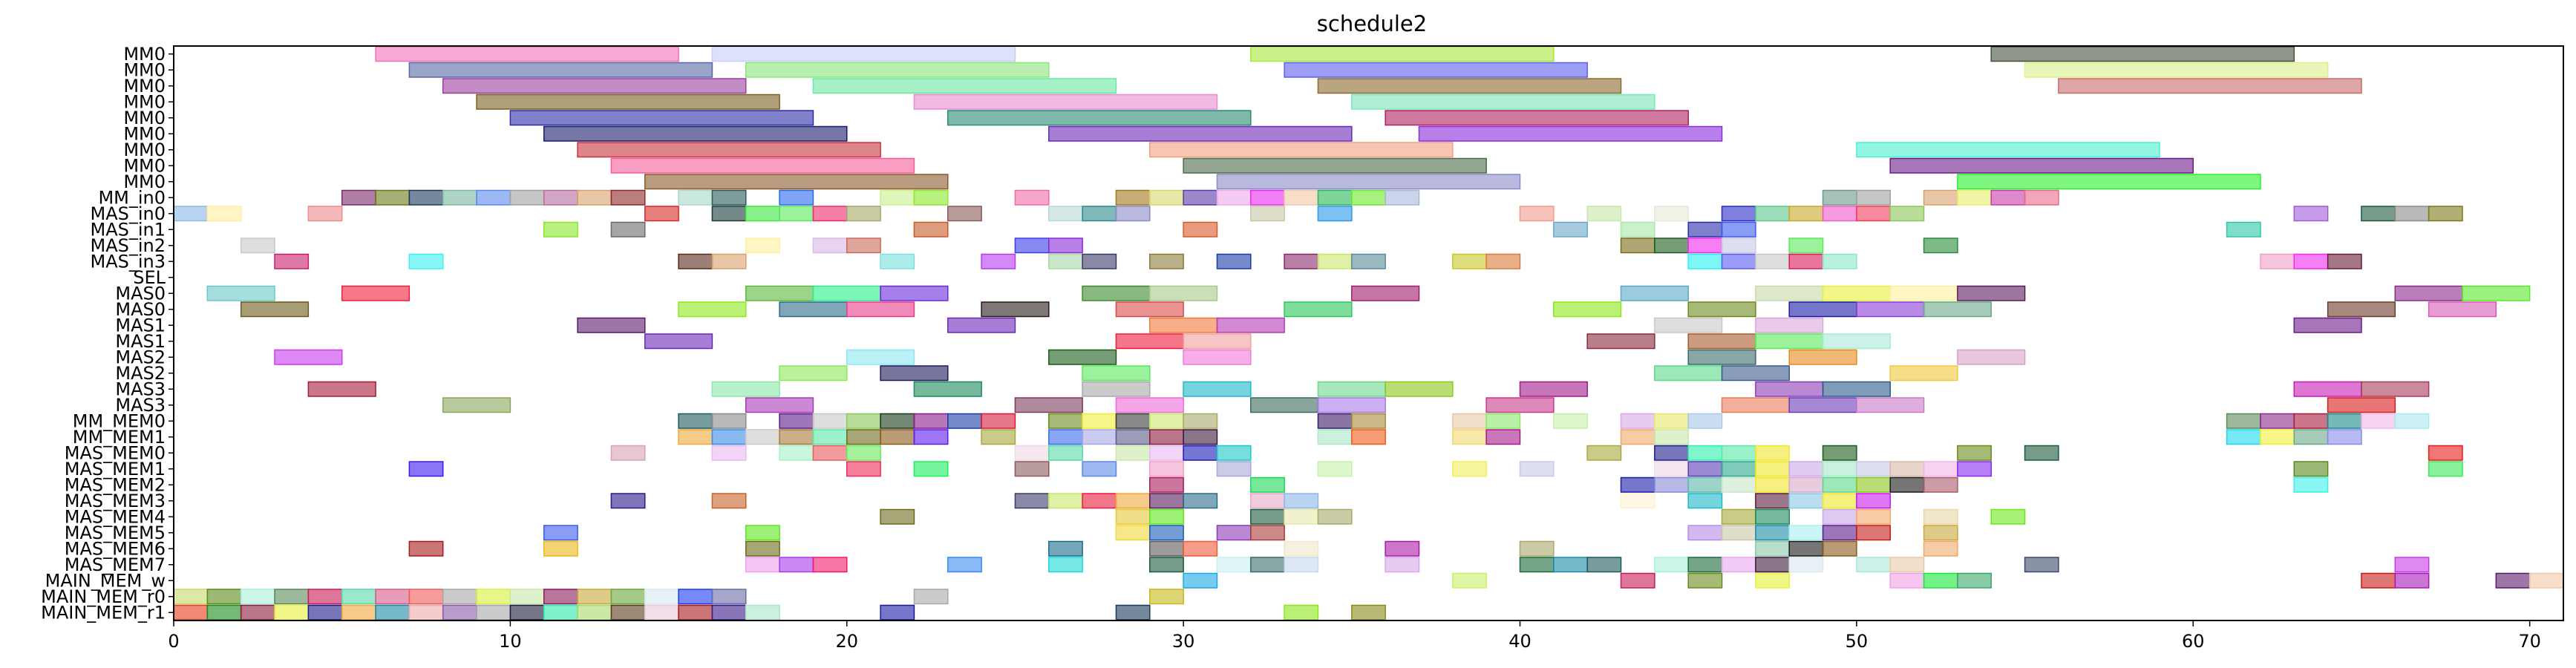  What do you see at coordinates (132, 197) in the screenshot?
I see `y-tick-label: MM_in0` at bounding box center [132, 197].